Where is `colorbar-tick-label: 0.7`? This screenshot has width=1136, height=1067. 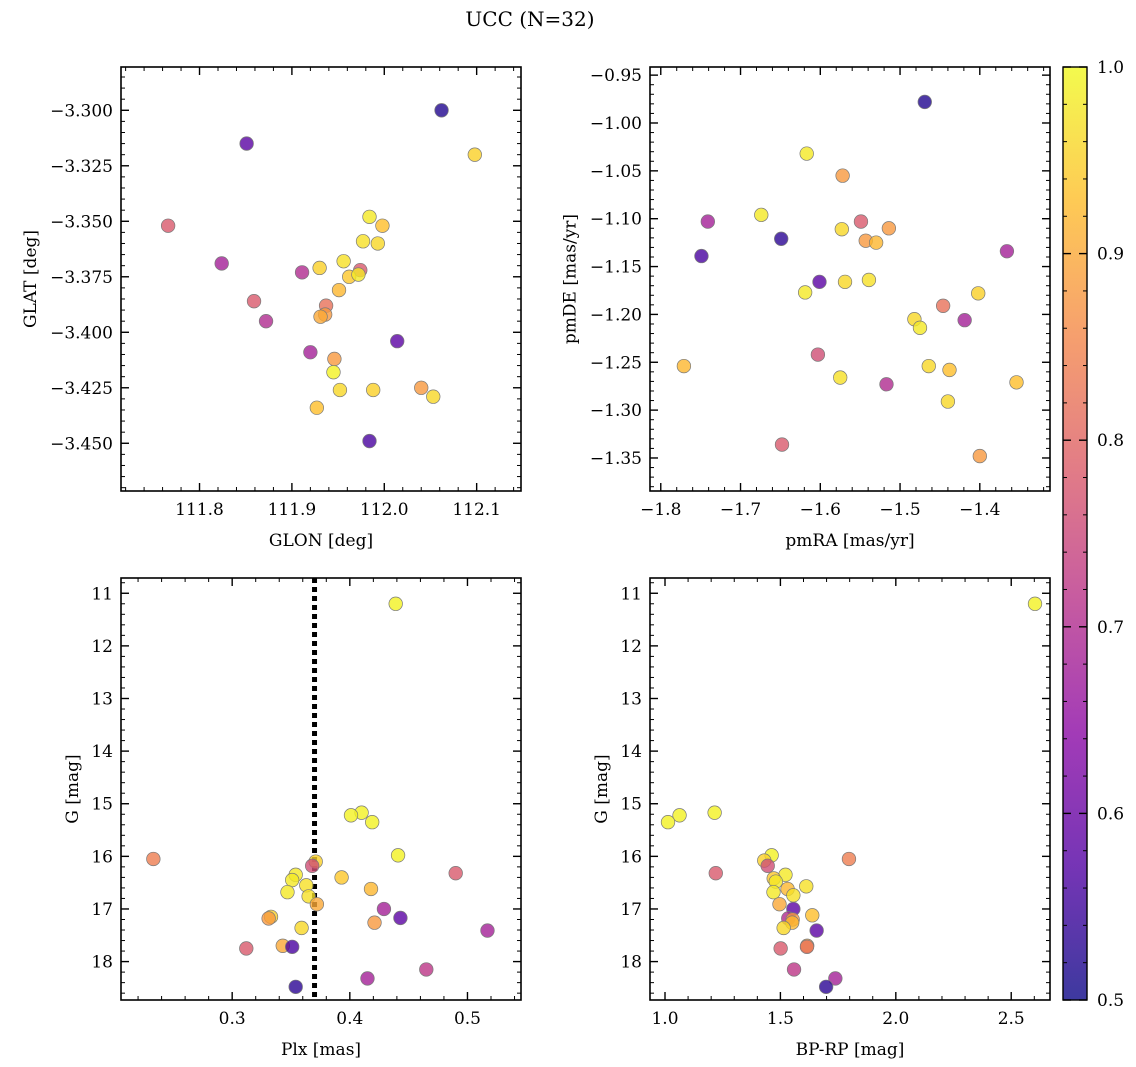 colorbar-tick-label: 0.7 is located at coordinates (1110, 628).